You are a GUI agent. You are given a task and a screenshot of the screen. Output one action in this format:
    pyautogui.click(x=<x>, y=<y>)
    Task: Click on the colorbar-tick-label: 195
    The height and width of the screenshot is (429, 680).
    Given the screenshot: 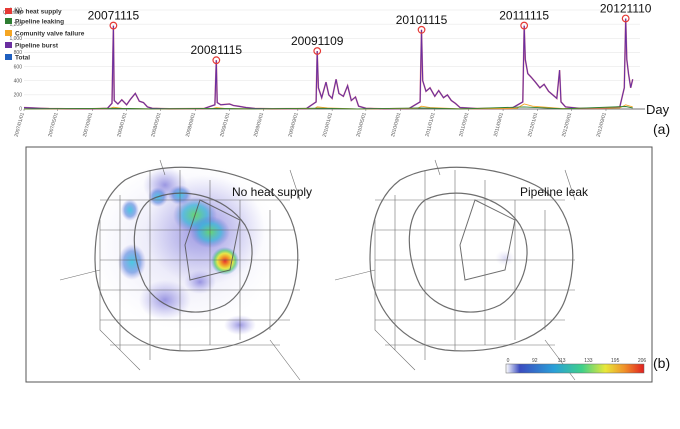 What is the action you would take?
    pyautogui.click(x=615, y=361)
    